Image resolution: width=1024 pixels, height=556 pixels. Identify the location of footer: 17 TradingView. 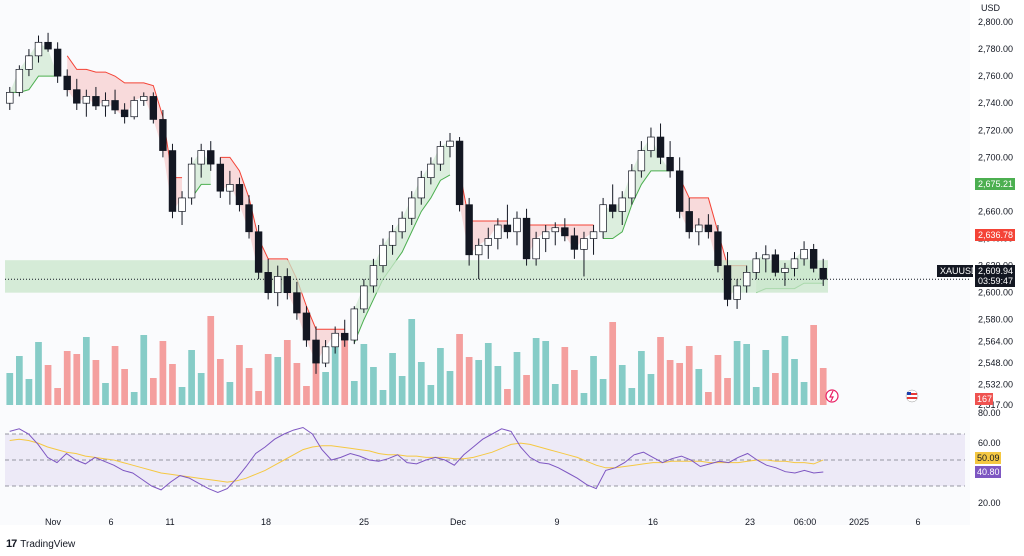
(40, 544).